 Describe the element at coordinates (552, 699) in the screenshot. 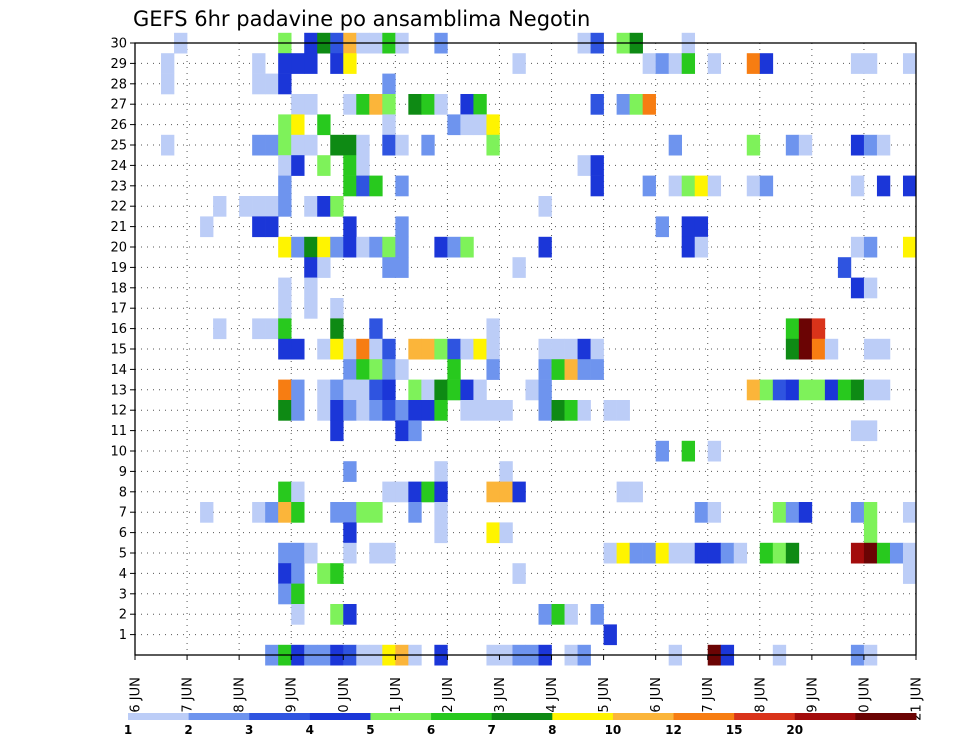

I see `x-tick-label: 14 JUN` at that location.